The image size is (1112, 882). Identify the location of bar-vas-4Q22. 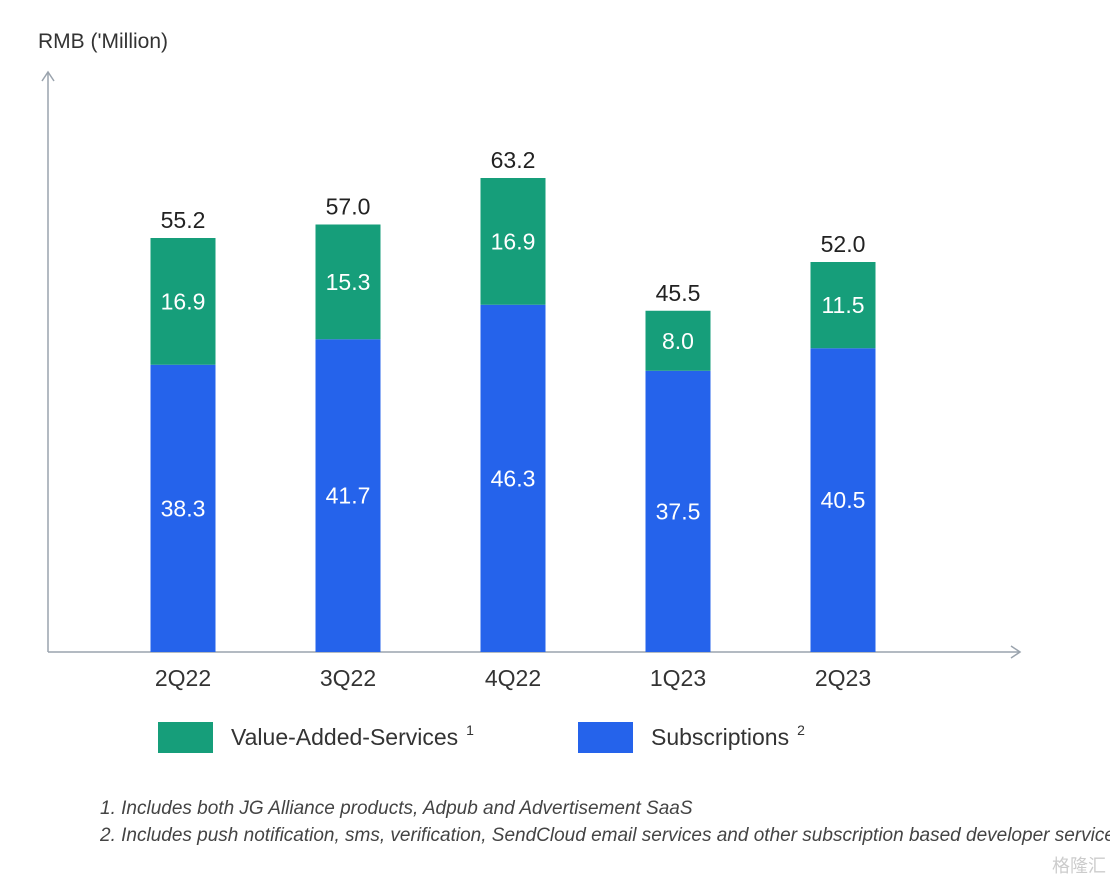
(513, 241).